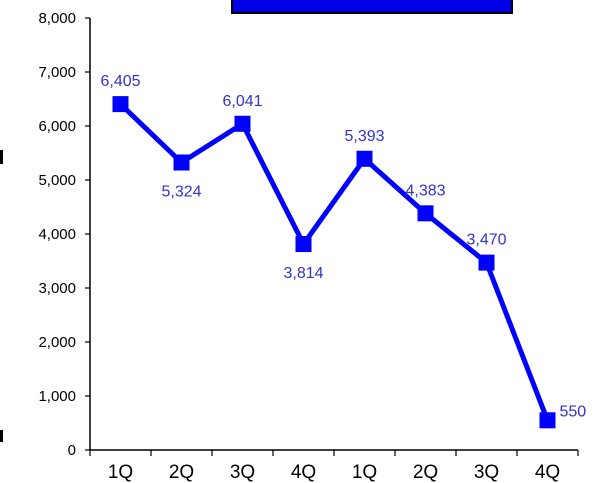 The width and height of the screenshot is (602, 483). Describe the element at coordinates (57, 342) in the screenshot. I see `y-tick-label: 2,000` at that location.